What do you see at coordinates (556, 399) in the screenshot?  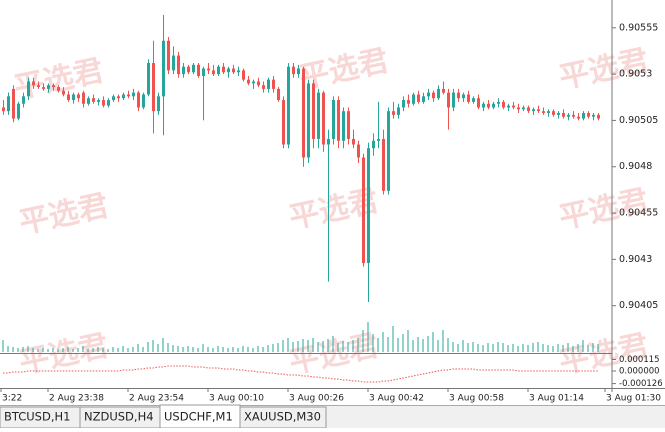 I see `x-tick-label: 3 Aug 01:14` at bounding box center [556, 399].